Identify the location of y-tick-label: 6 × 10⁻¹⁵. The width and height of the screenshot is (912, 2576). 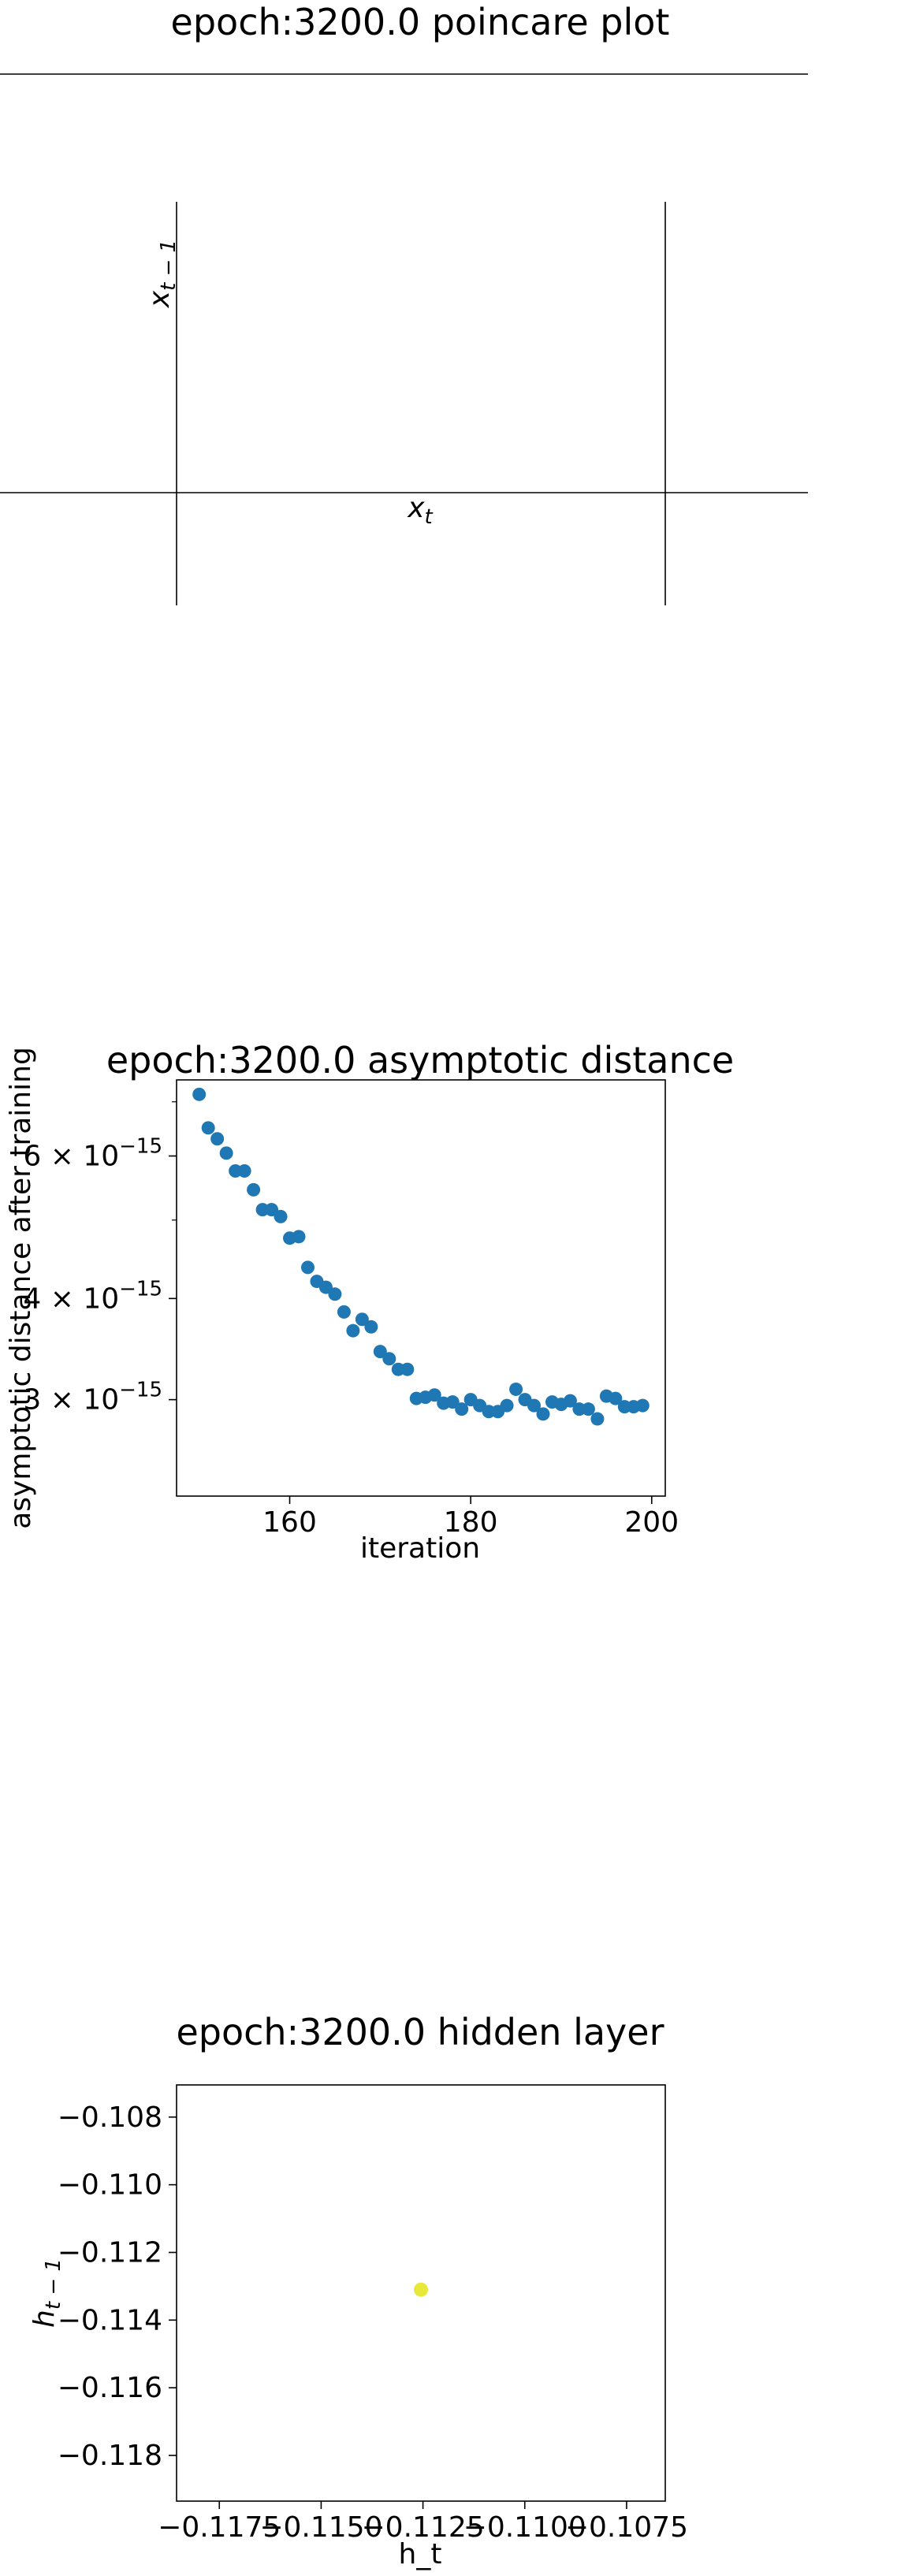
(93, 1154).